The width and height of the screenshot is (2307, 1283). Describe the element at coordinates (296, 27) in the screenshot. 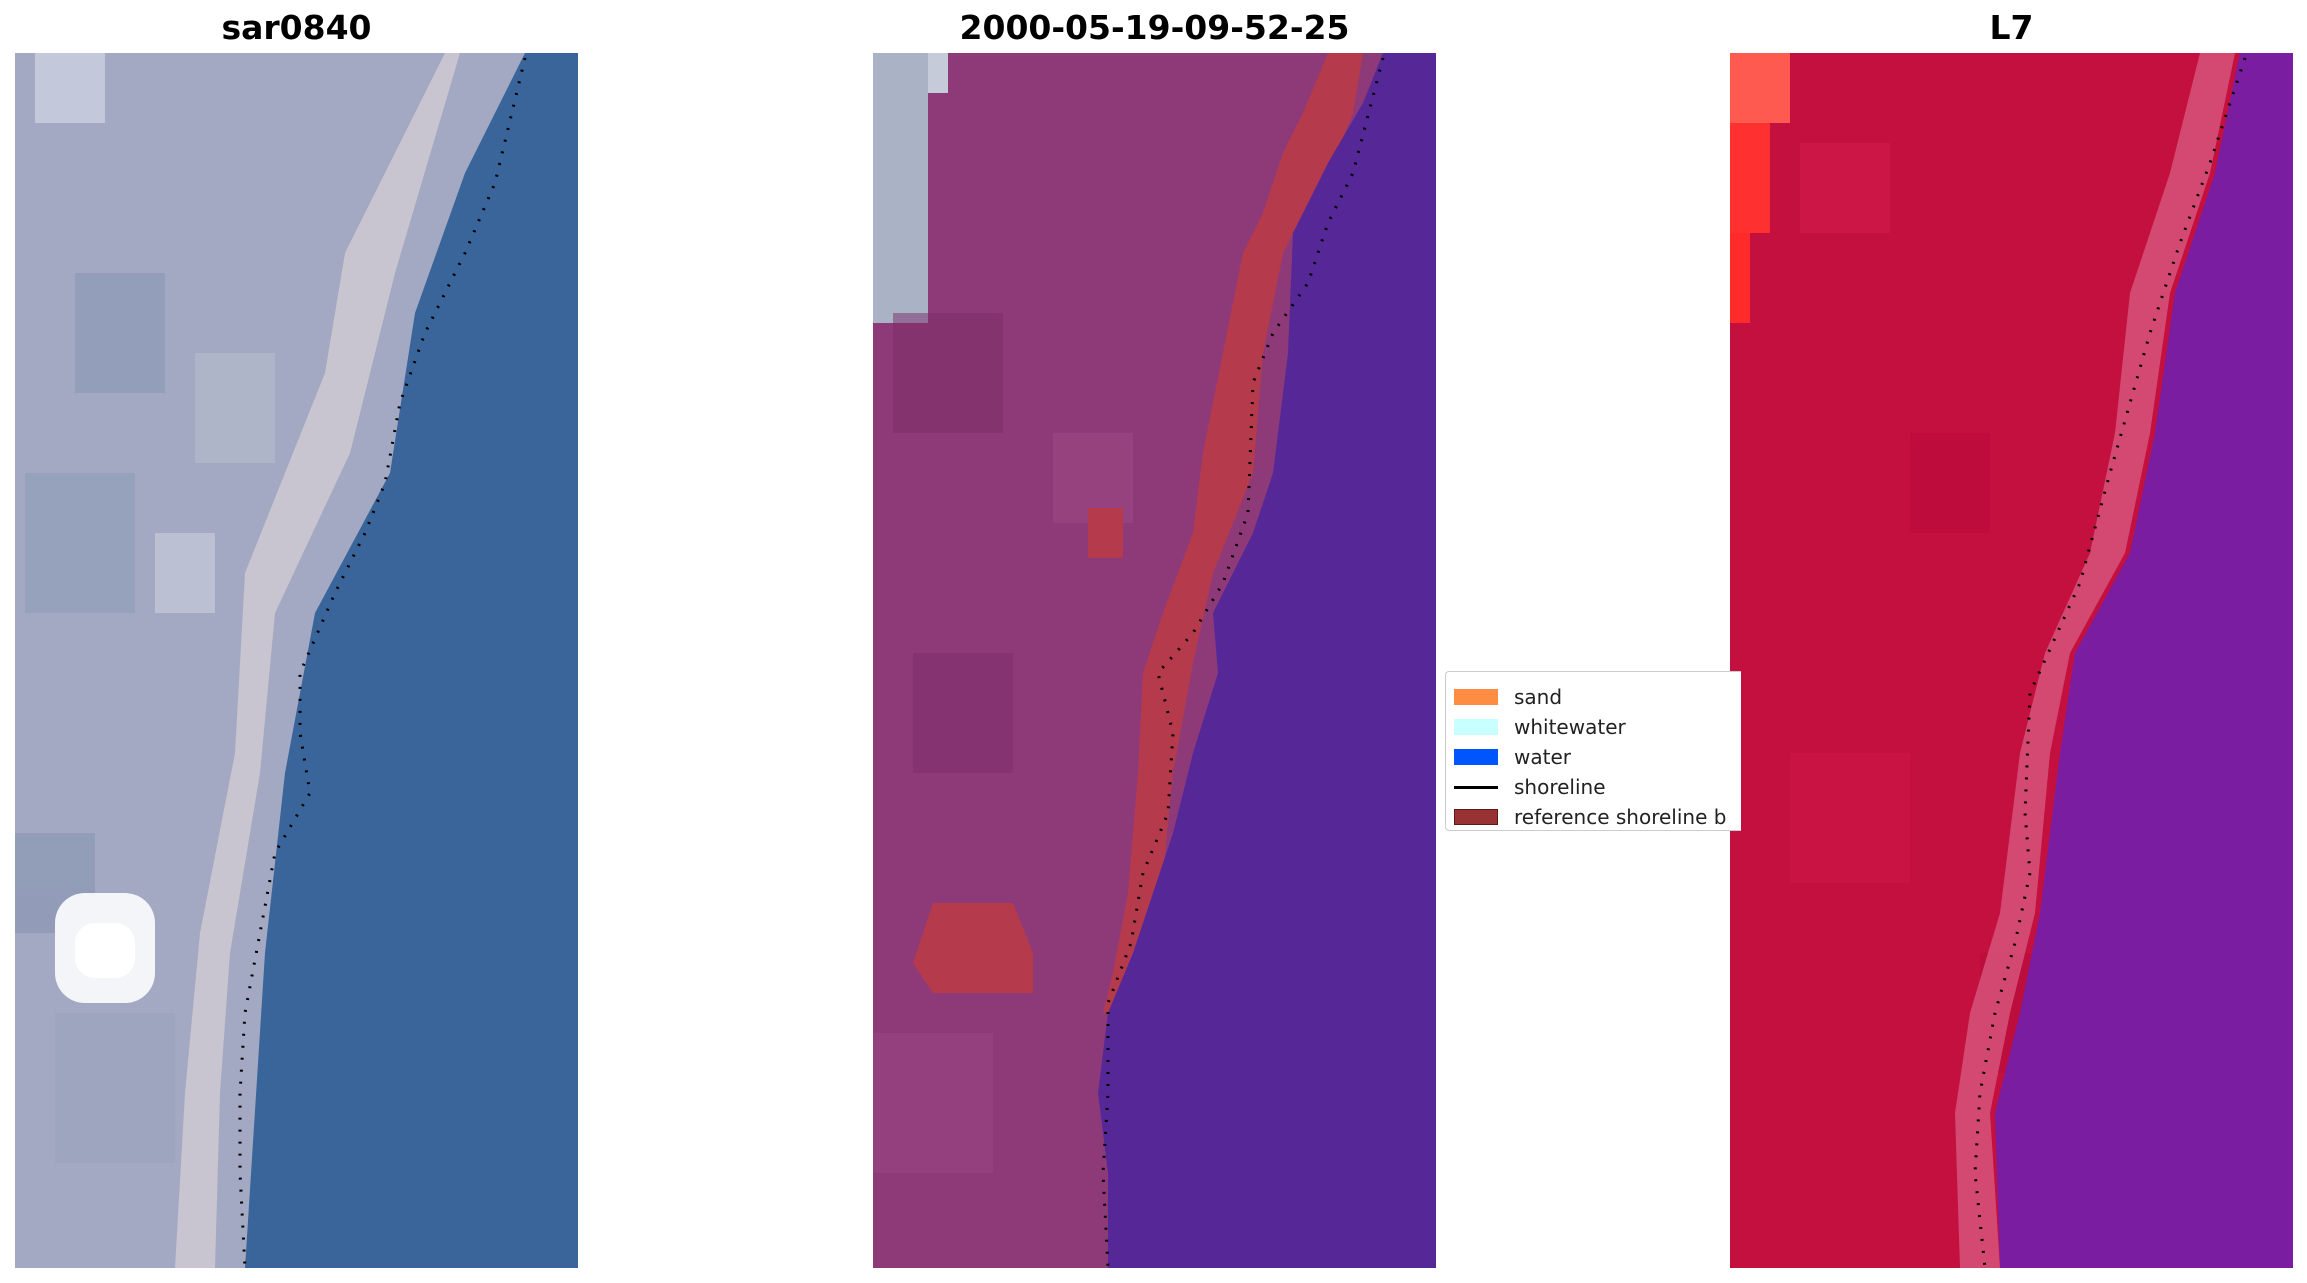

I see `panel-title-rgb: sar0840` at that location.